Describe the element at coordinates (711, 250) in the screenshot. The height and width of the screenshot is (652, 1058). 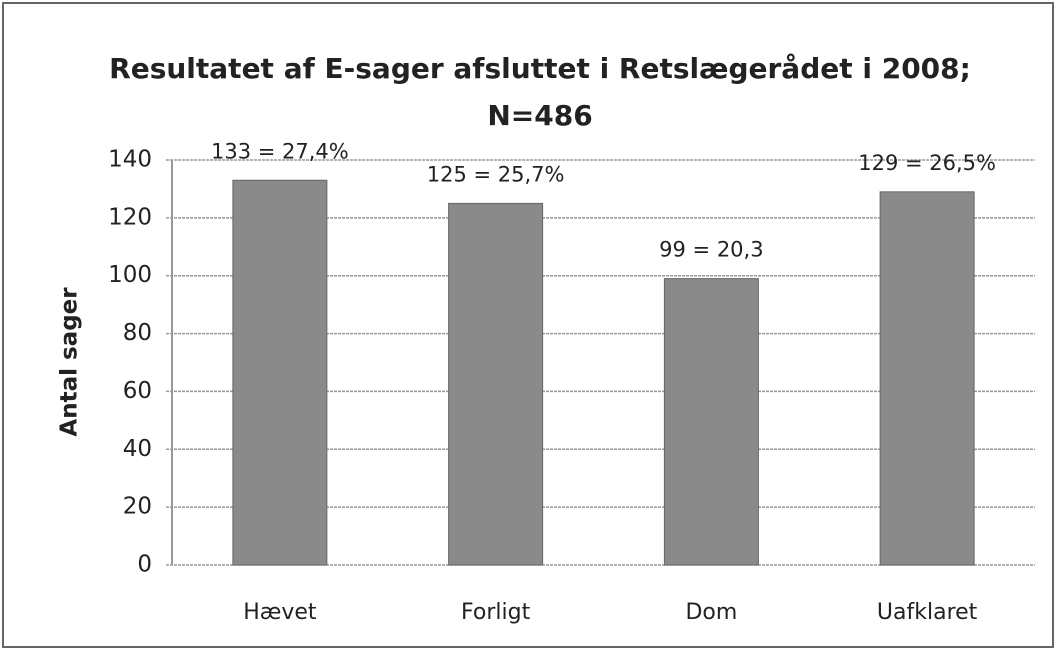
I see `value-label: 99 = 20,3` at that location.